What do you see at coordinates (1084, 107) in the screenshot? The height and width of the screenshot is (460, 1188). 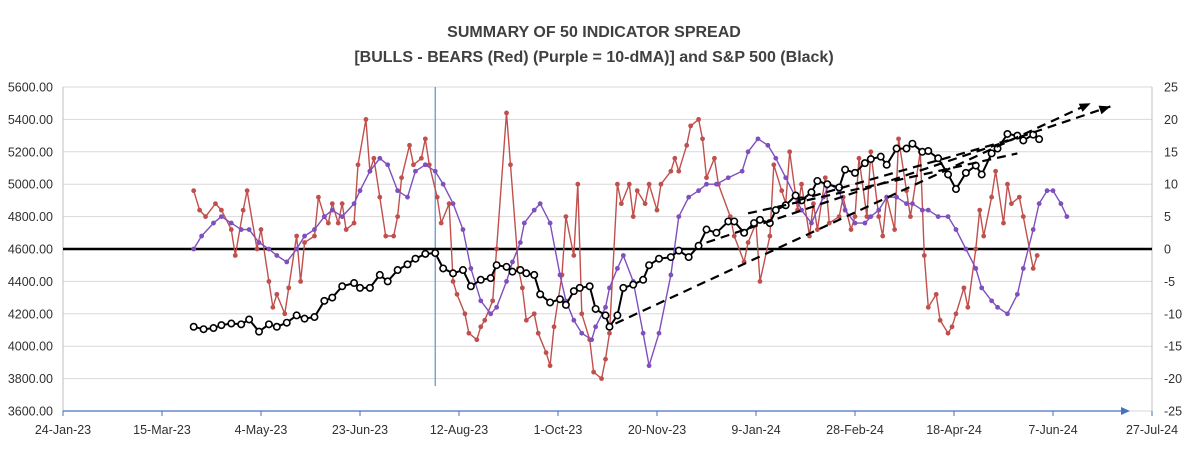 I see `trend-arrowhead` at bounding box center [1084, 107].